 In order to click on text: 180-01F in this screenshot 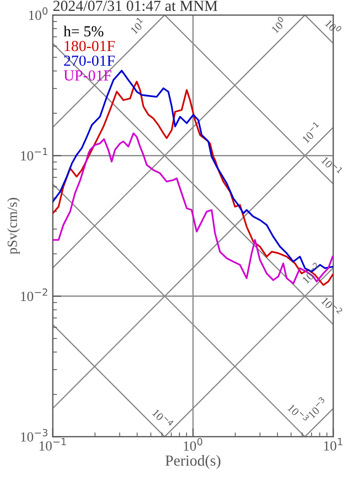, I will do `click(89, 46)`.